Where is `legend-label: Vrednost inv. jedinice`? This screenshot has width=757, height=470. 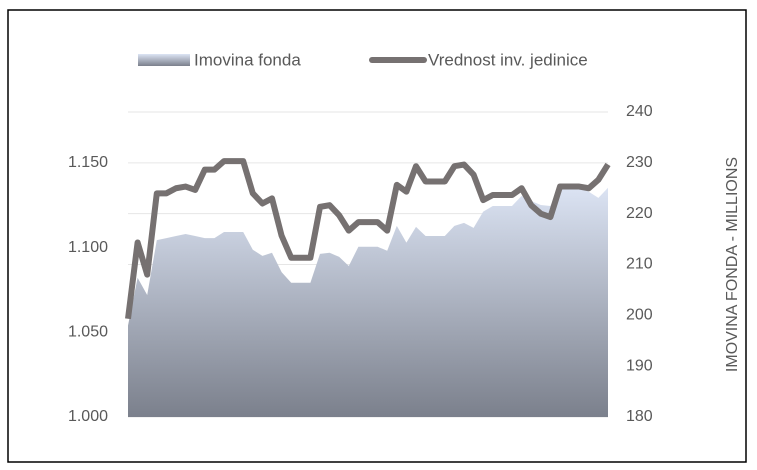
legend-label: Vrednost inv. jedinice is located at coordinates (508, 59).